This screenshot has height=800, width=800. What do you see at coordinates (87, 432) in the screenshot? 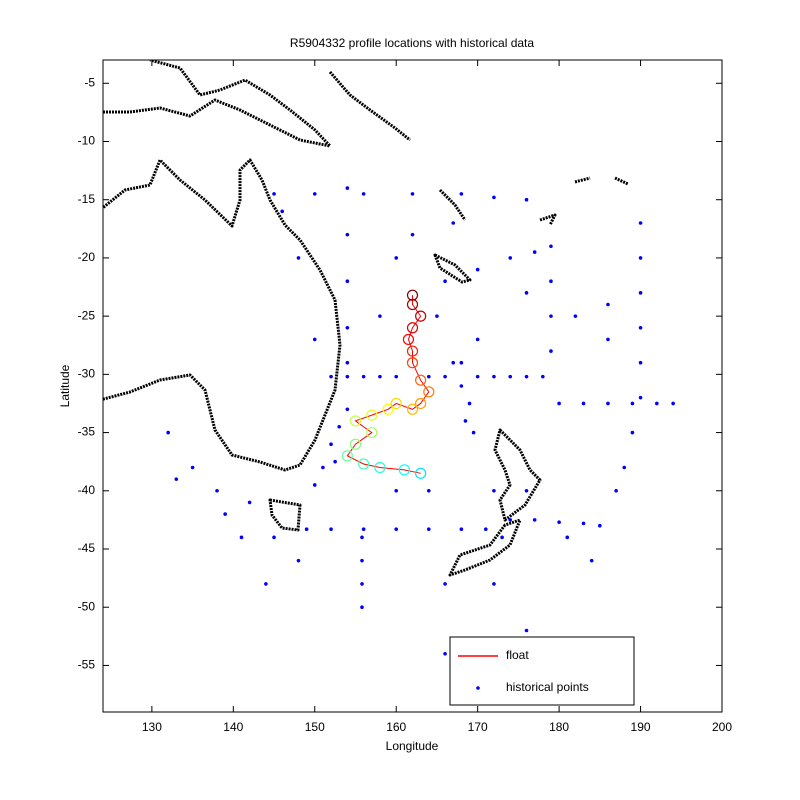
I see `y-tick-label: -35` at bounding box center [87, 432].